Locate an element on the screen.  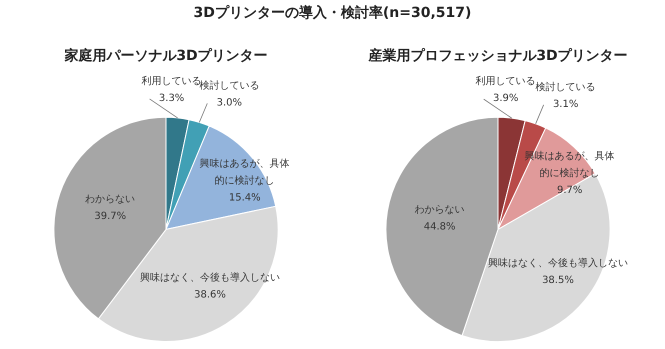
data-label: 3.0% is located at coordinates (229, 102).